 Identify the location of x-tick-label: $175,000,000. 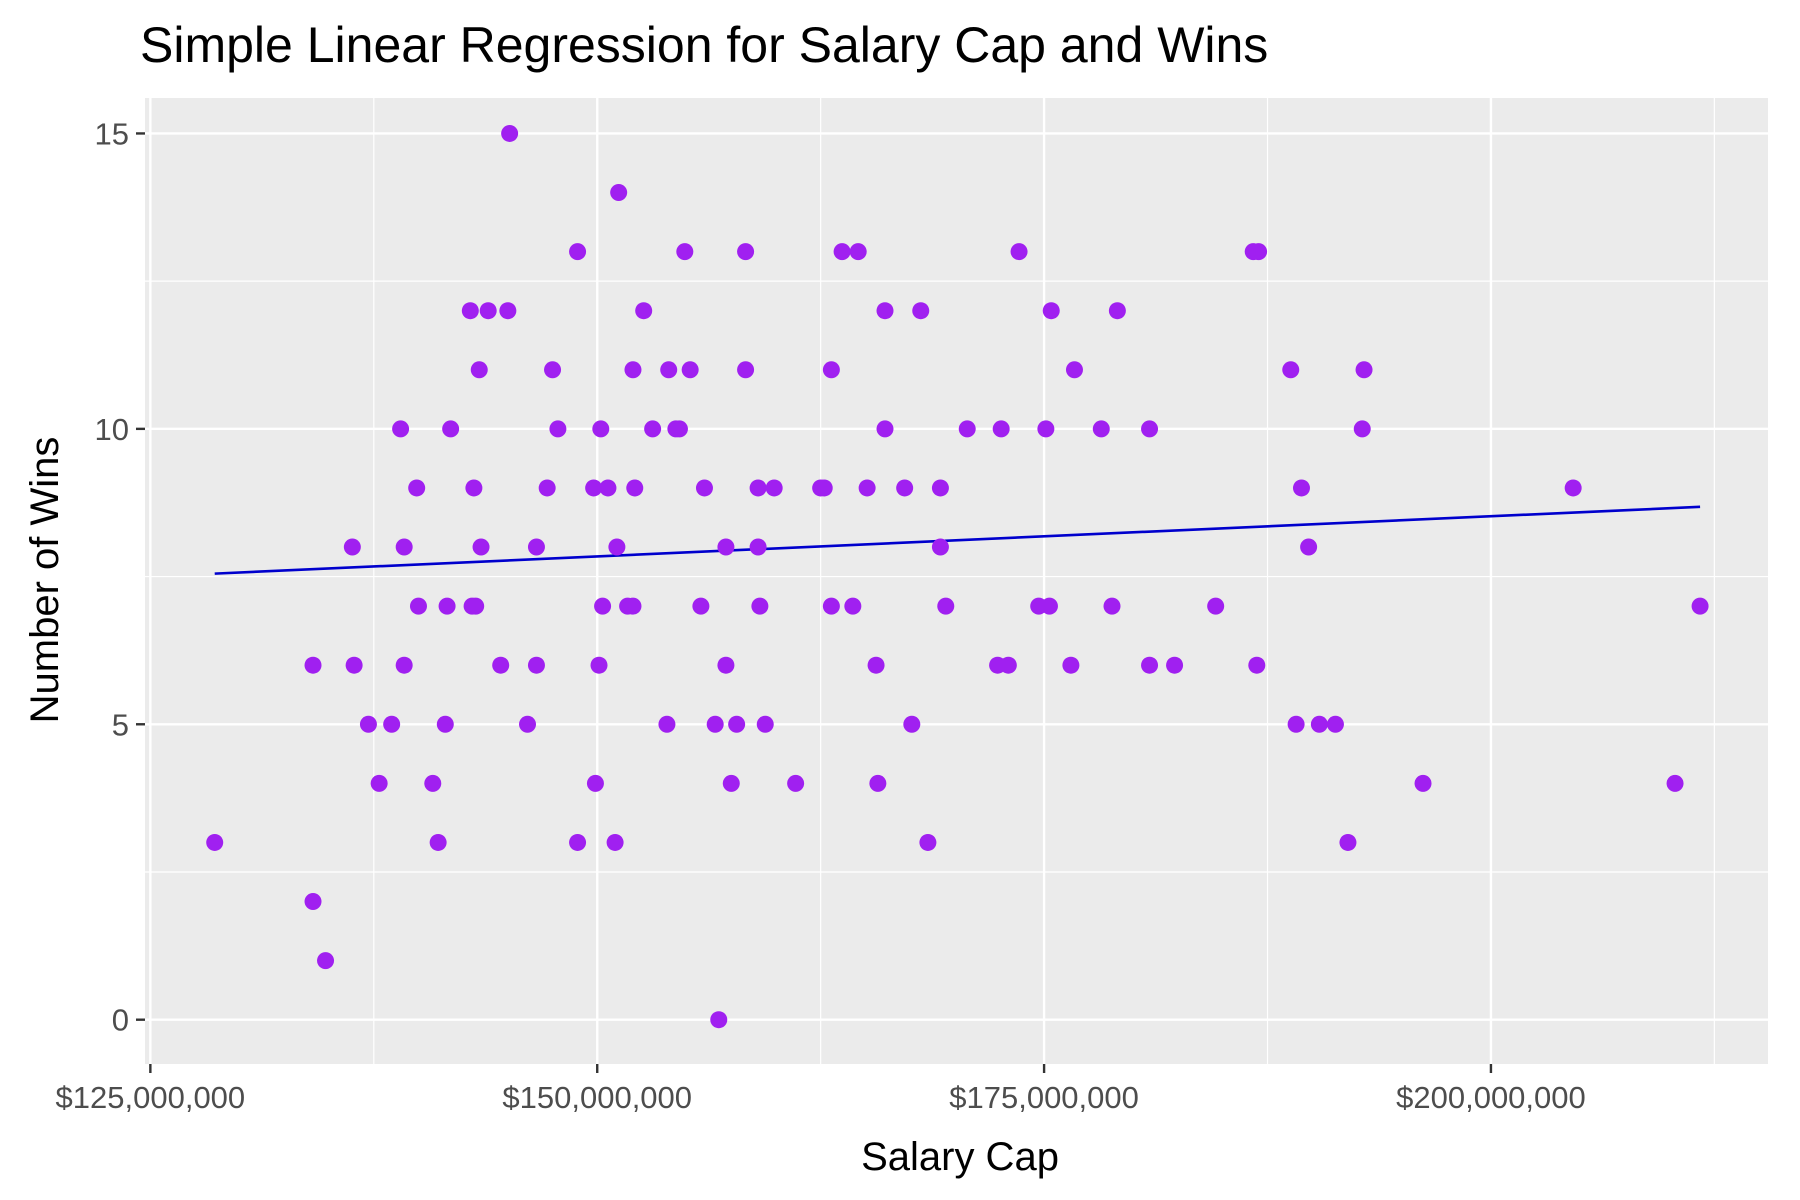
(1044, 1097).